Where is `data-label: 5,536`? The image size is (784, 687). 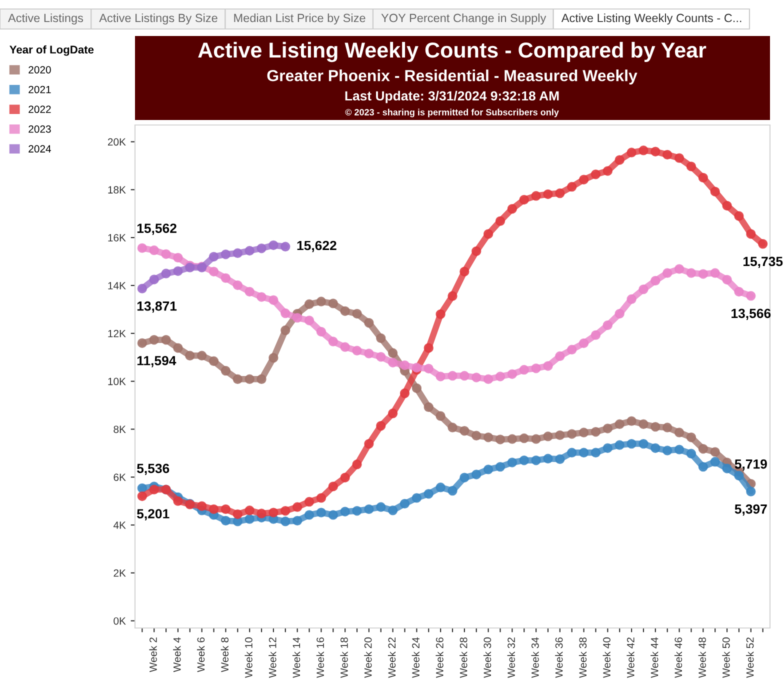
data-label: 5,536 is located at coordinates (153, 470).